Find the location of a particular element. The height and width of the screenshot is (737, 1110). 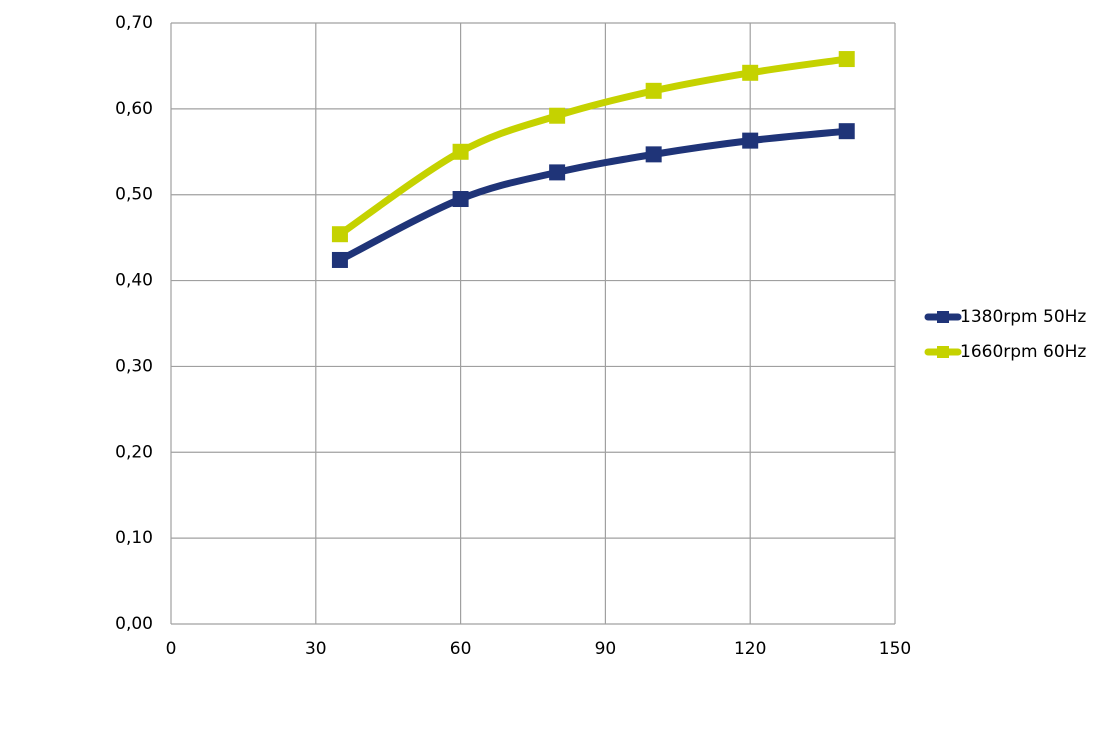

x-tick-label: 30 is located at coordinates (316, 649).